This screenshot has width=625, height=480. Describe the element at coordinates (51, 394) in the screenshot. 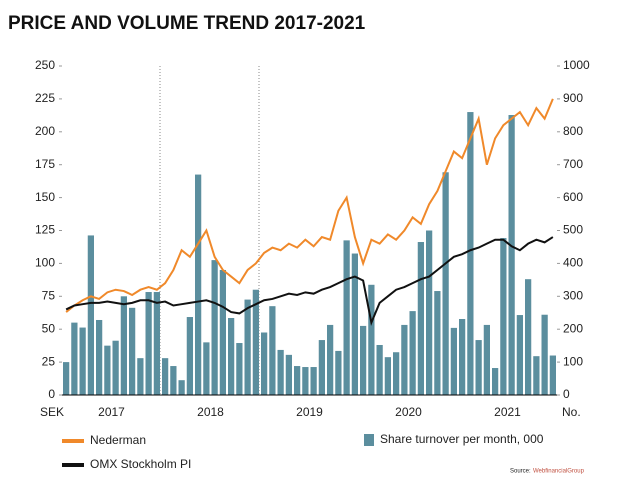

I see `y-tick-label: 0` at that location.